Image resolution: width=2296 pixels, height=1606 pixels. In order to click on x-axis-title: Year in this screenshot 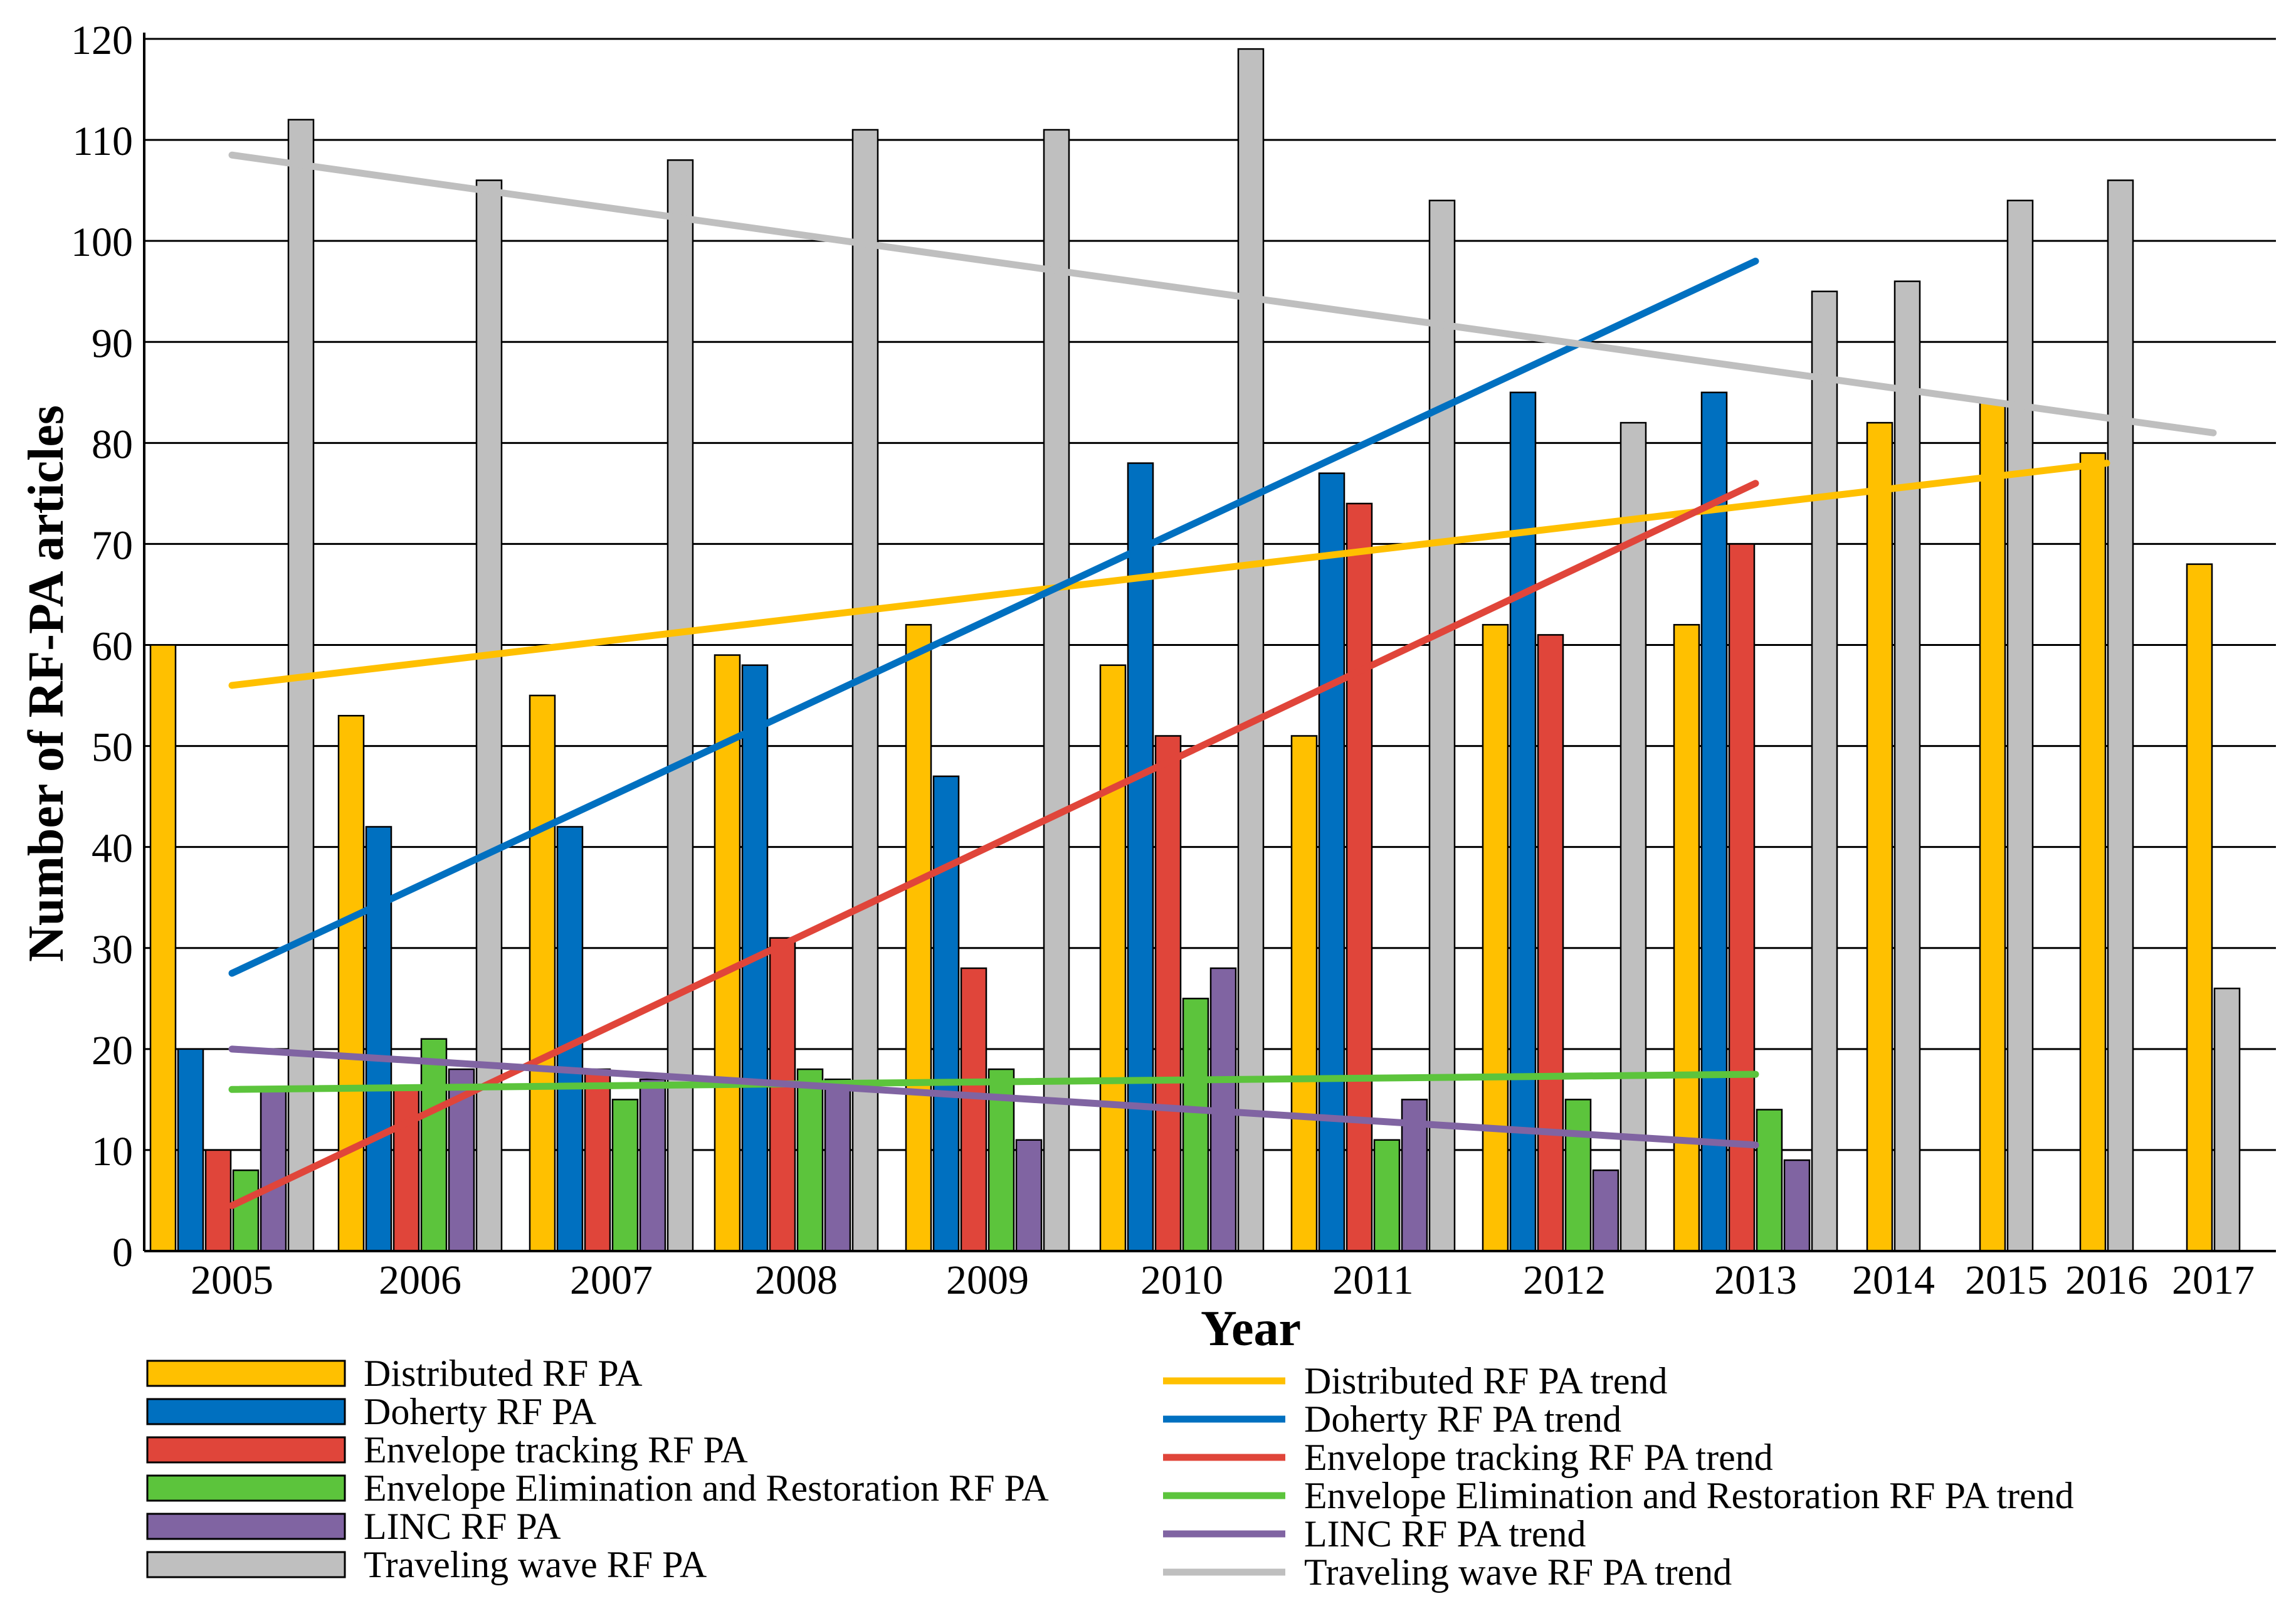, I will do `click(1251, 1328)`.